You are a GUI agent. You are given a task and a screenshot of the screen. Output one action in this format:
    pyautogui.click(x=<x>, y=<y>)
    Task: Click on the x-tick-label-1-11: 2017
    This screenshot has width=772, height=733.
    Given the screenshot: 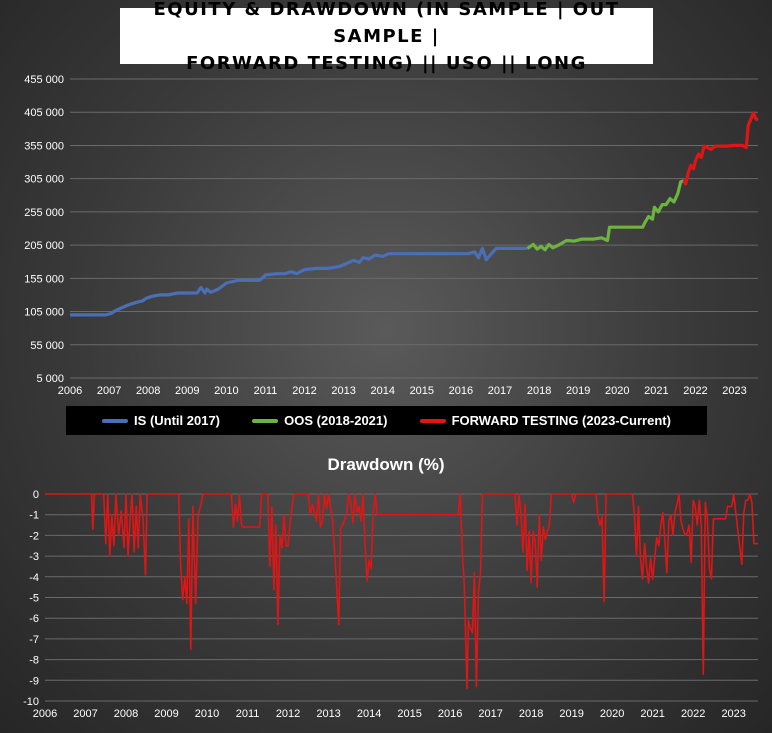 What is the action you would take?
    pyautogui.click(x=490, y=714)
    